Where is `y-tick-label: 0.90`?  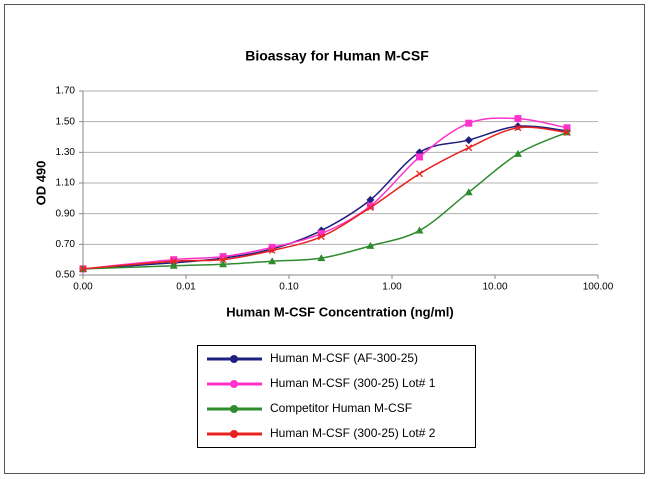 y-tick-label: 0.90 is located at coordinates (66, 213).